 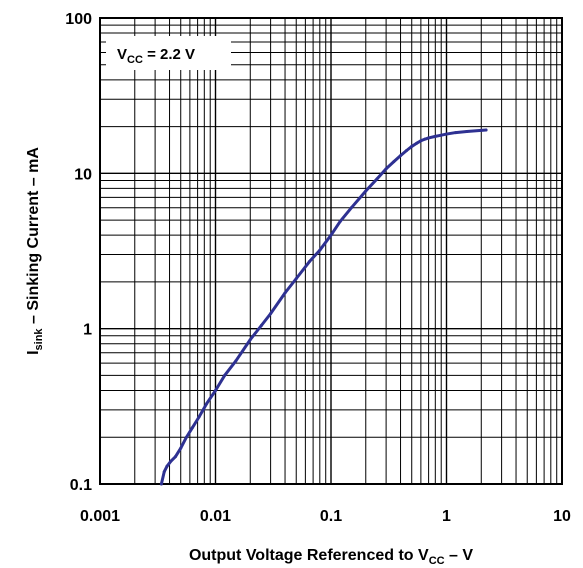 I want to click on y-tick-label: 100, so click(x=78, y=19).